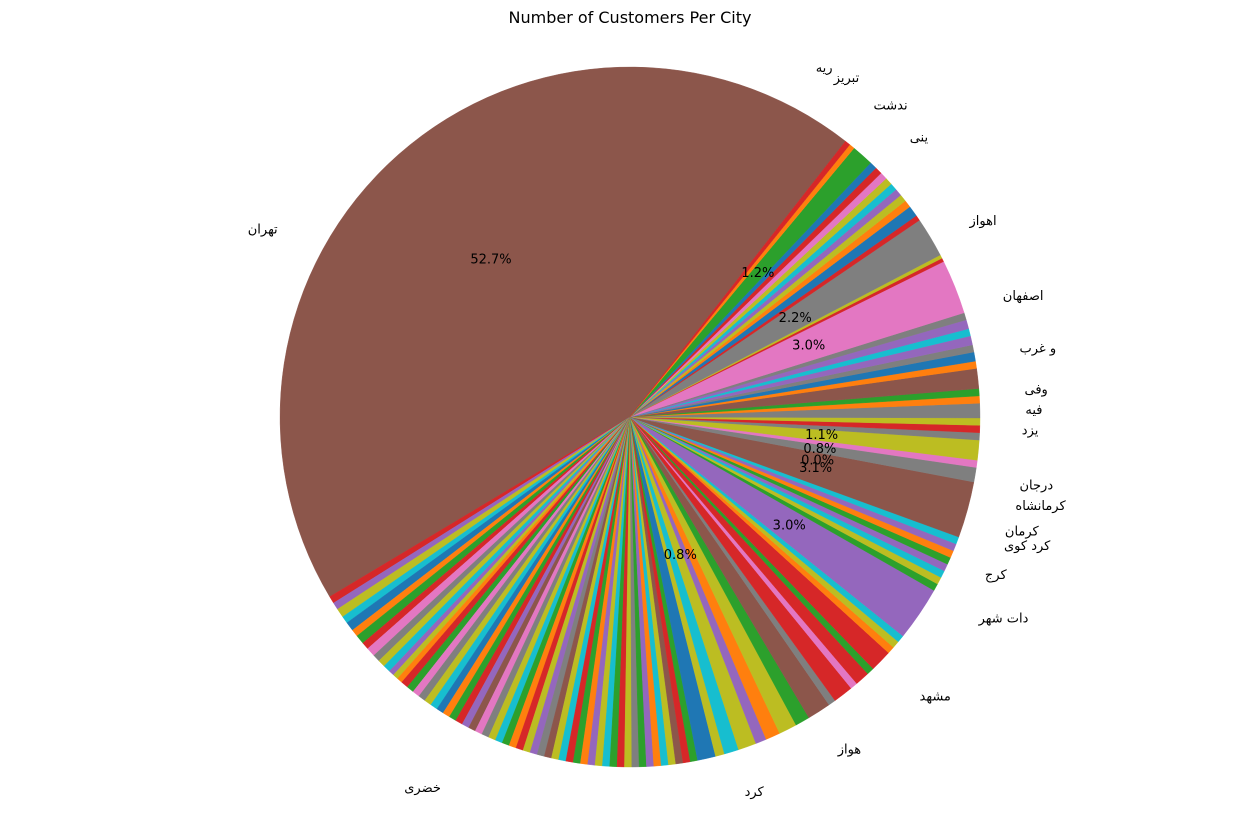  Describe the element at coordinates (1036, 389) in the screenshot. I see `pie-slice-label: وفی` at that location.